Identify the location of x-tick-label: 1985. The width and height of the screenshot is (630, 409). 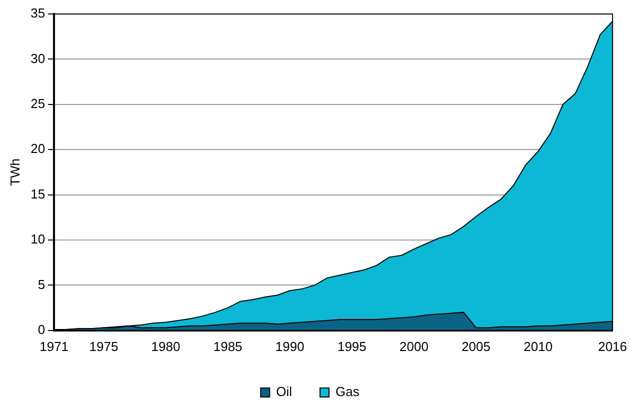
(227, 346).